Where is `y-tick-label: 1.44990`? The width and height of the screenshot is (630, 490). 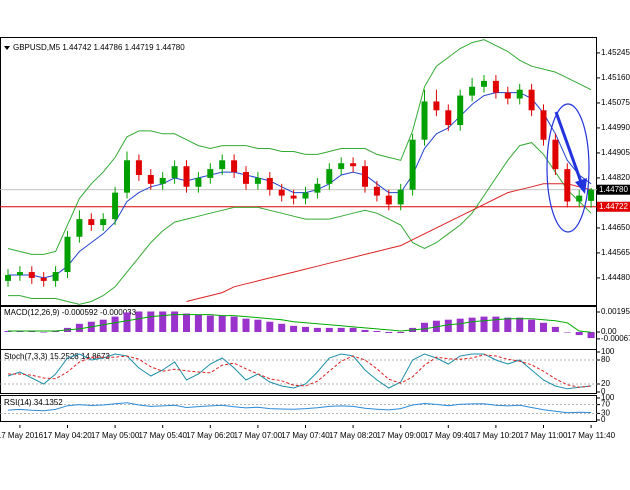 y-tick-label: 1.44990 is located at coordinates (615, 127).